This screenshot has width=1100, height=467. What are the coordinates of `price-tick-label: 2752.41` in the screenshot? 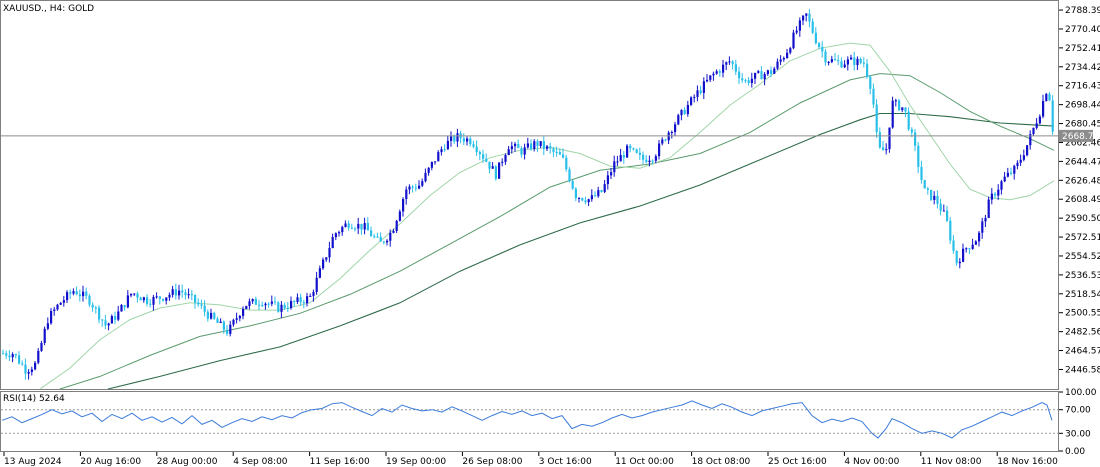 It's located at (1082, 49).